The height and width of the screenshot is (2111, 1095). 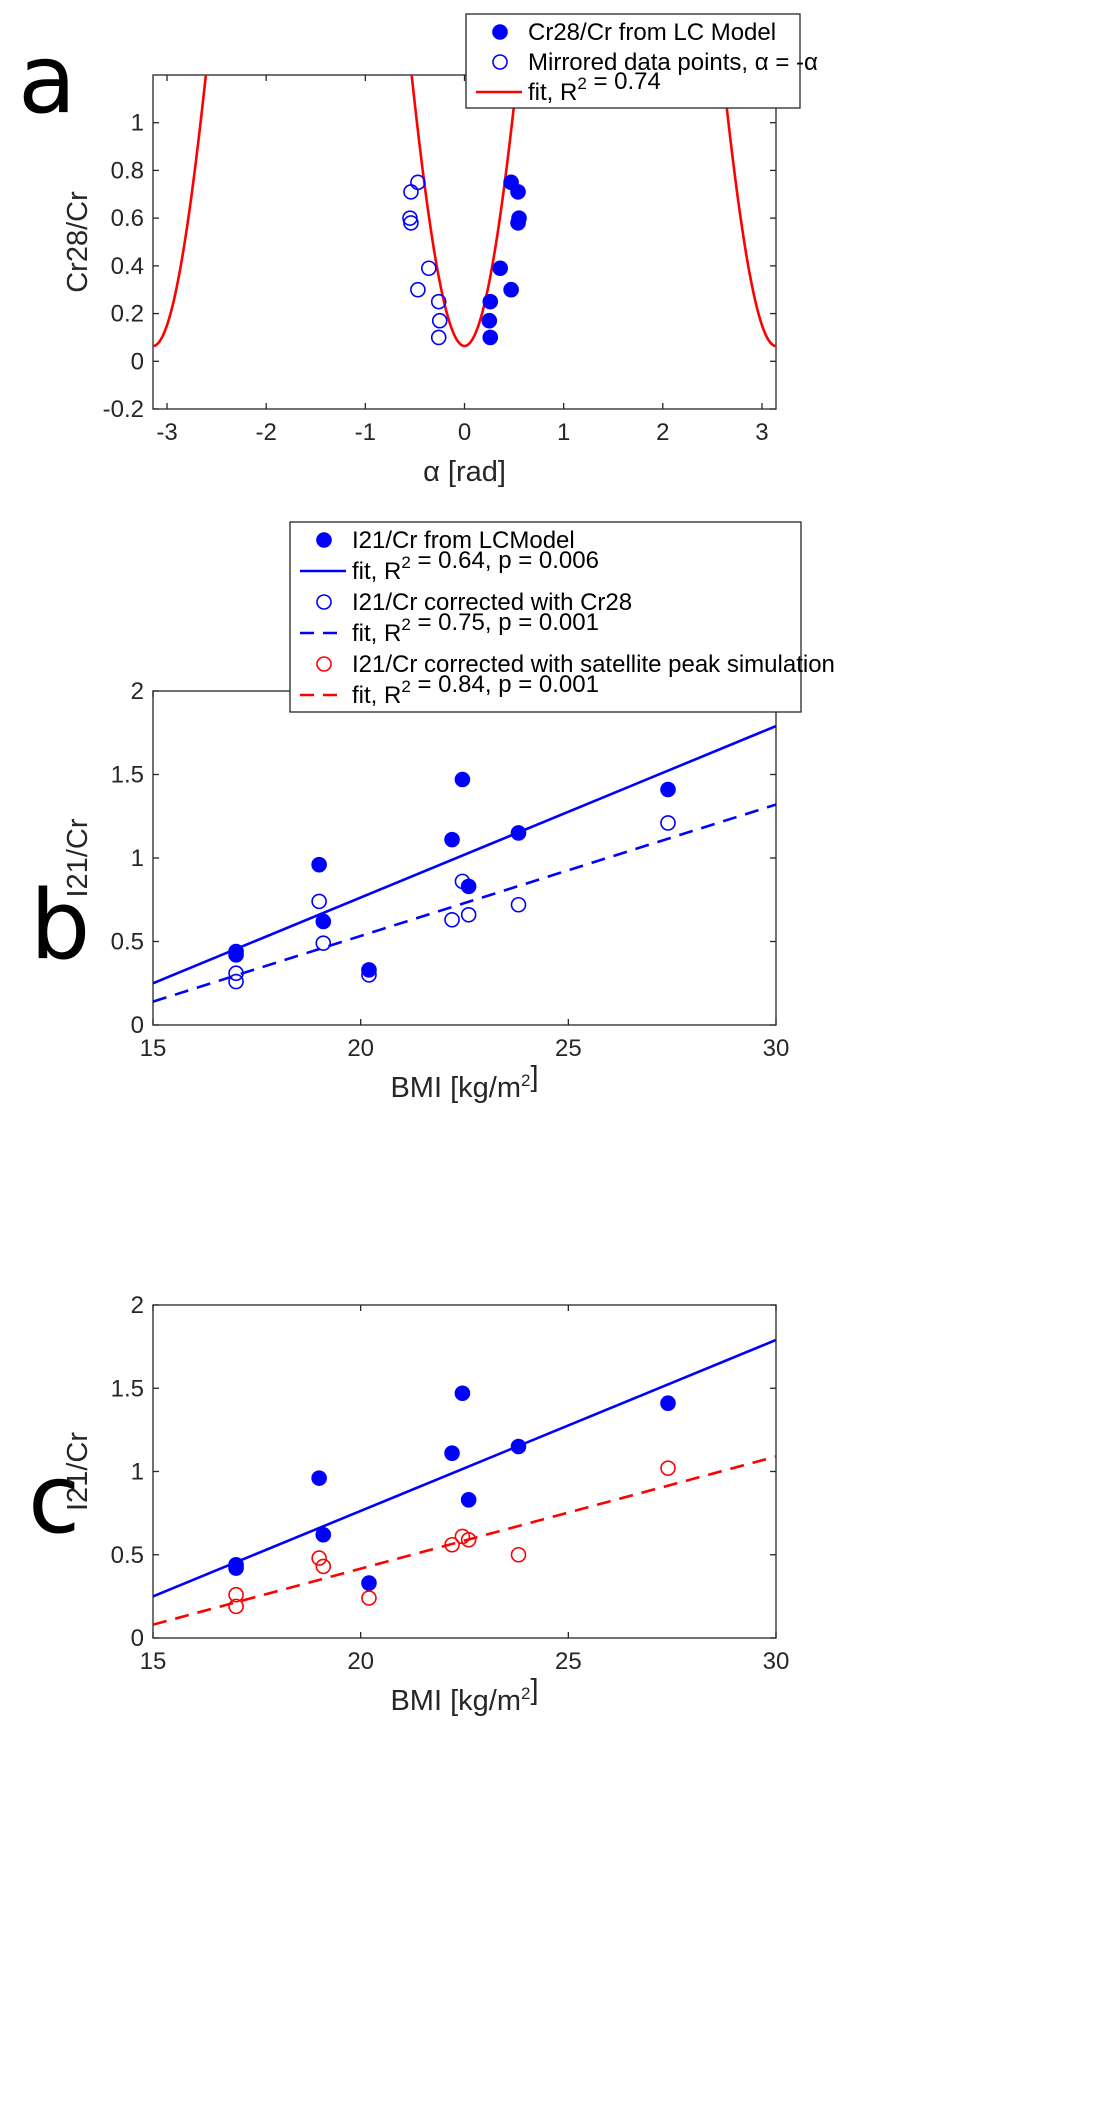 I want to click on legend-label: I21/Cr corrected with Cr28, so click(x=492, y=602).